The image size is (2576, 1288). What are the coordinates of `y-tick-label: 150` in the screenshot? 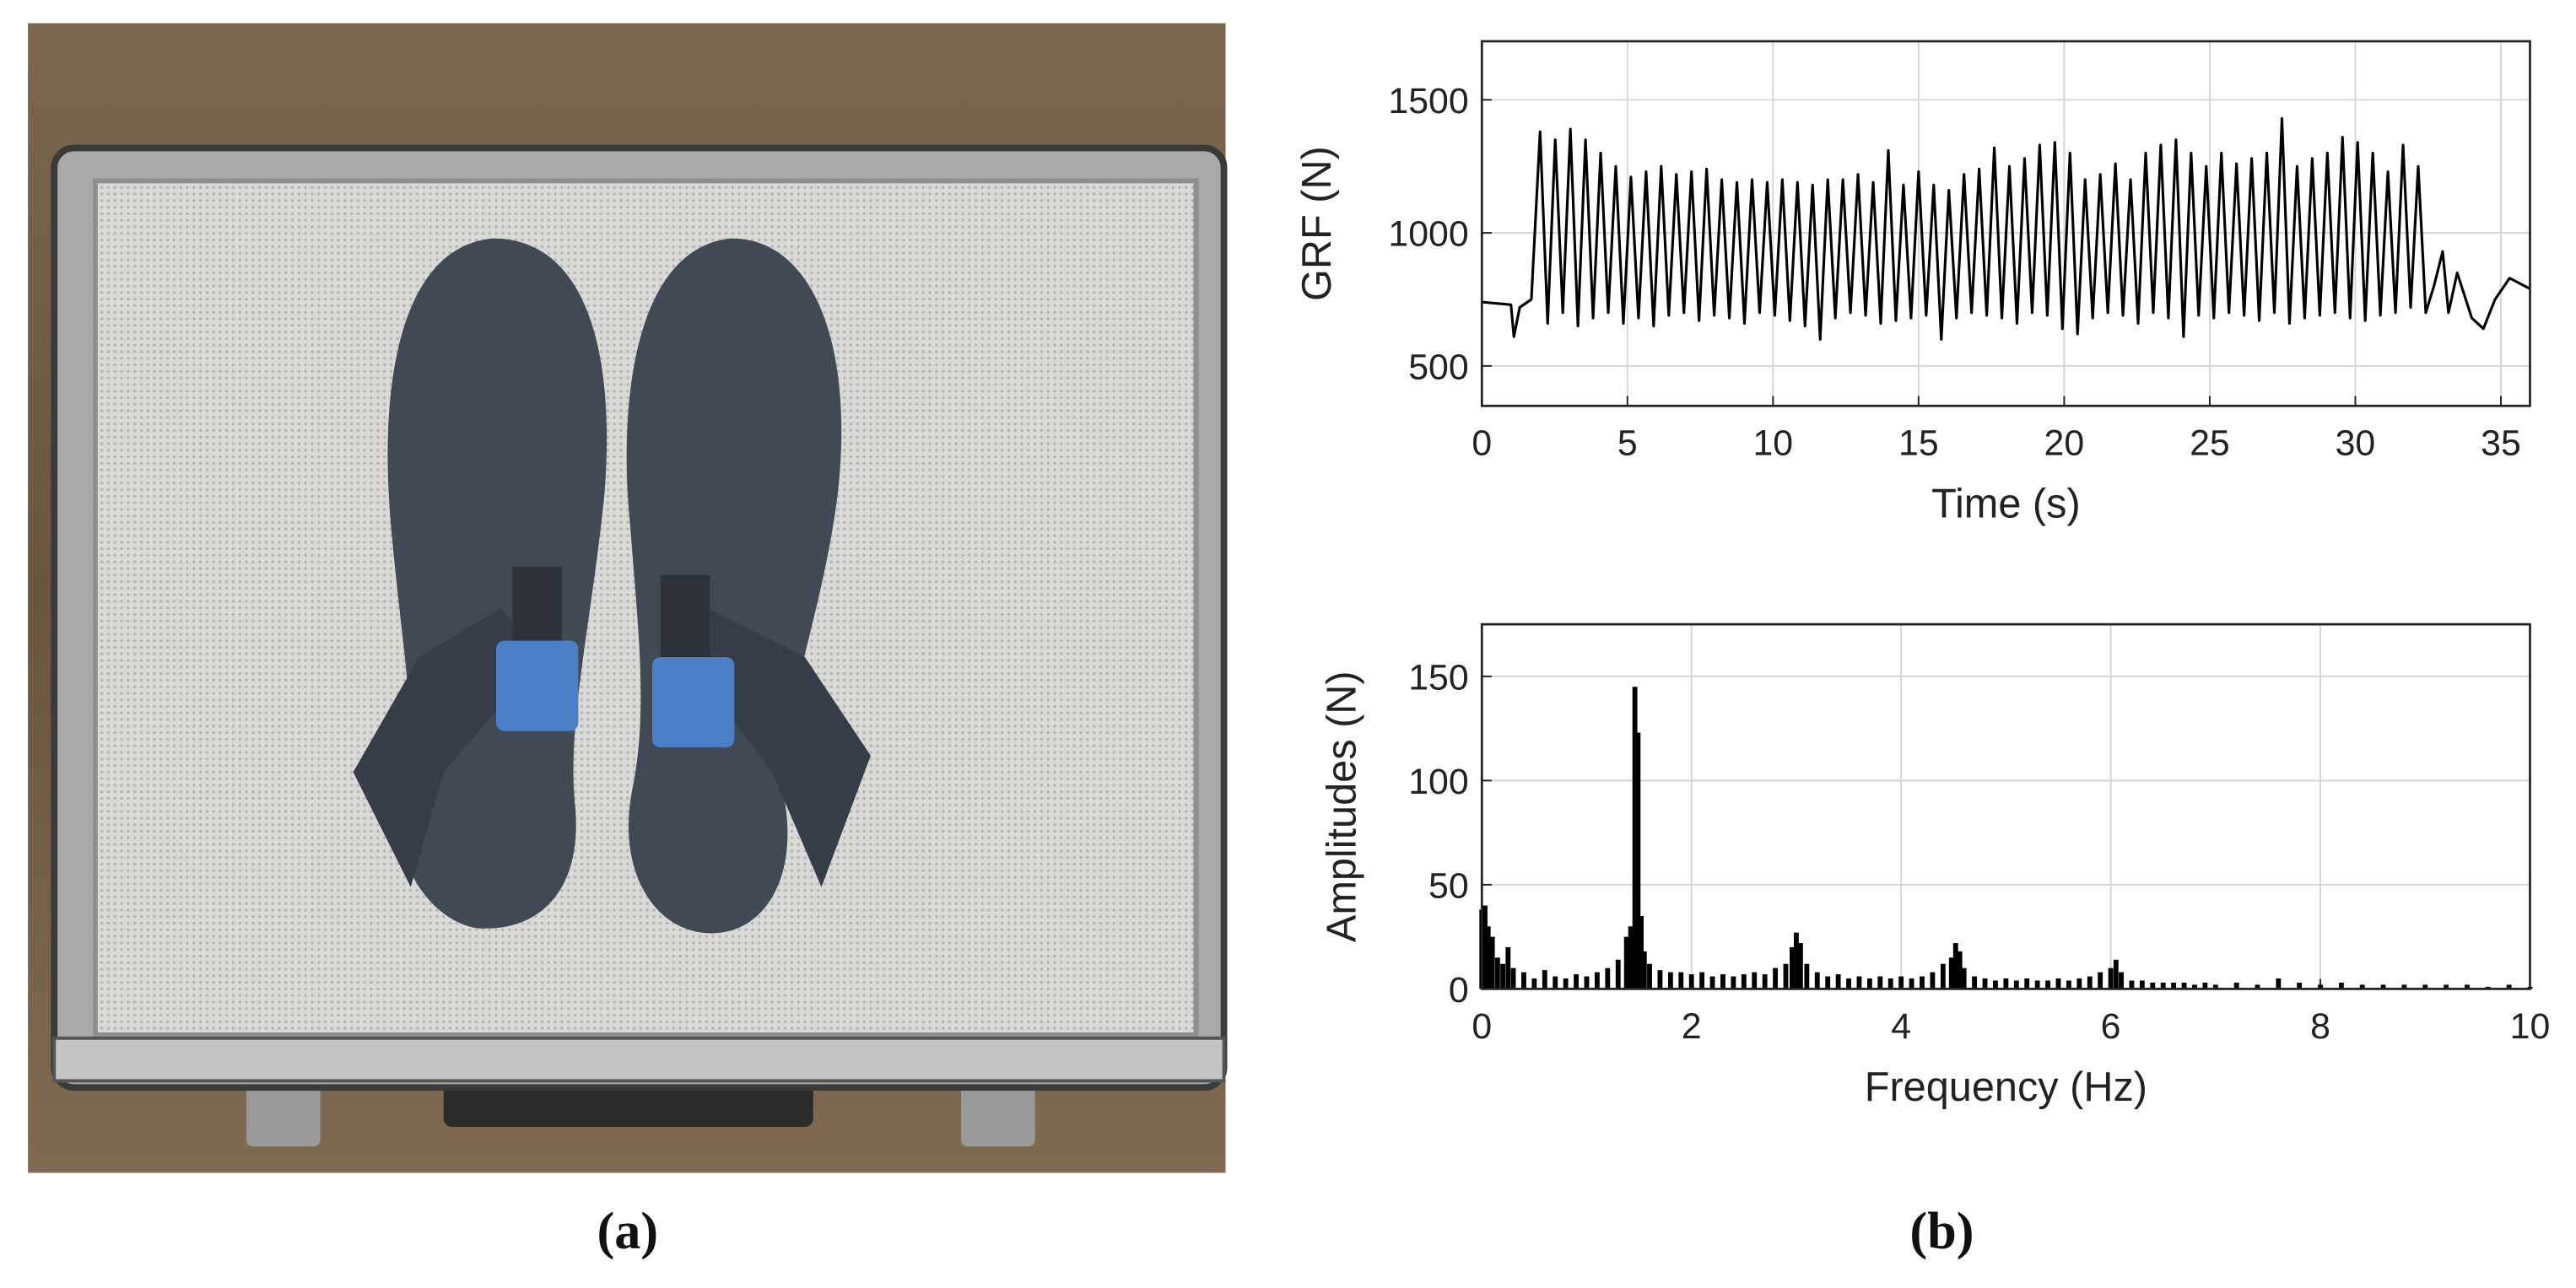 It's located at (1438, 677).